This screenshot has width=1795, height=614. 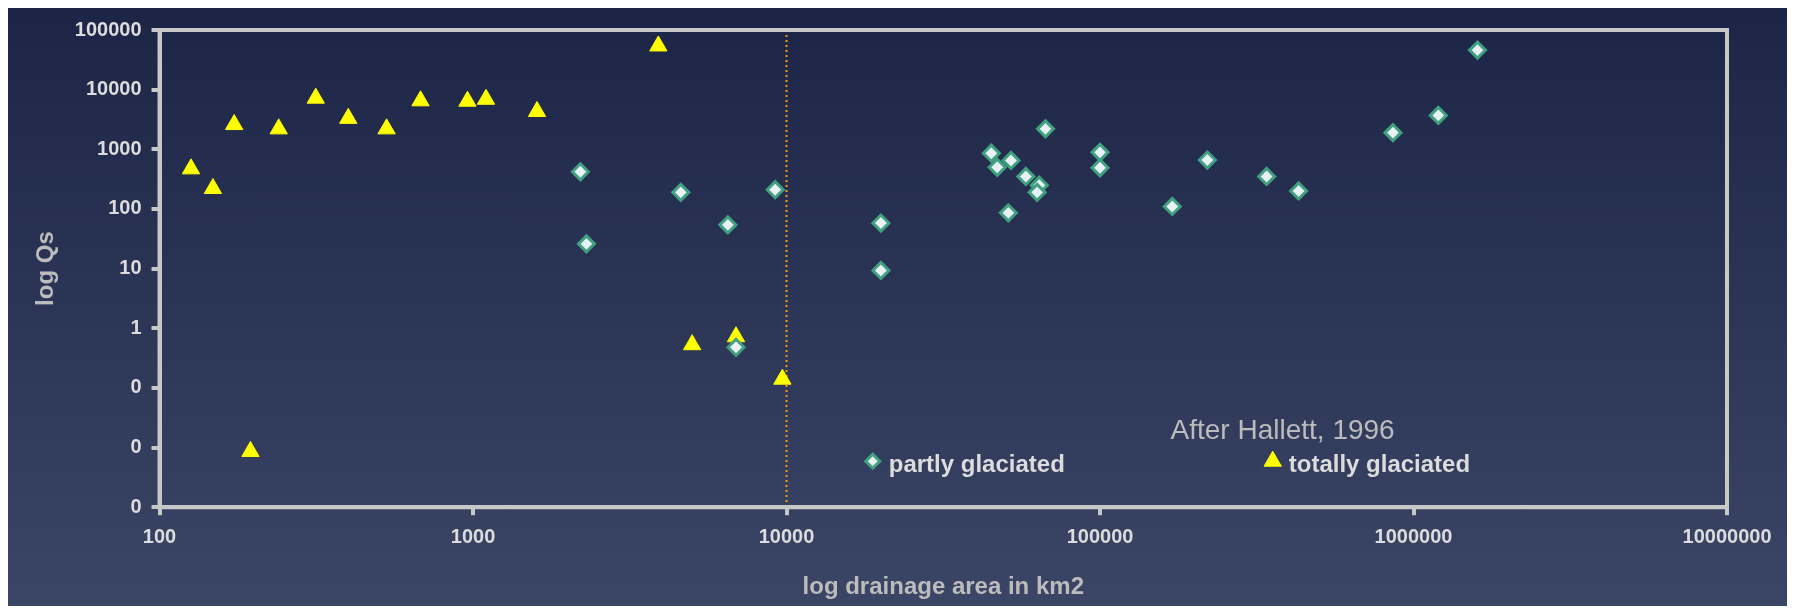 What do you see at coordinates (786, 535) in the screenshot?
I see `x-tick-label: 10000` at bounding box center [786, 535].